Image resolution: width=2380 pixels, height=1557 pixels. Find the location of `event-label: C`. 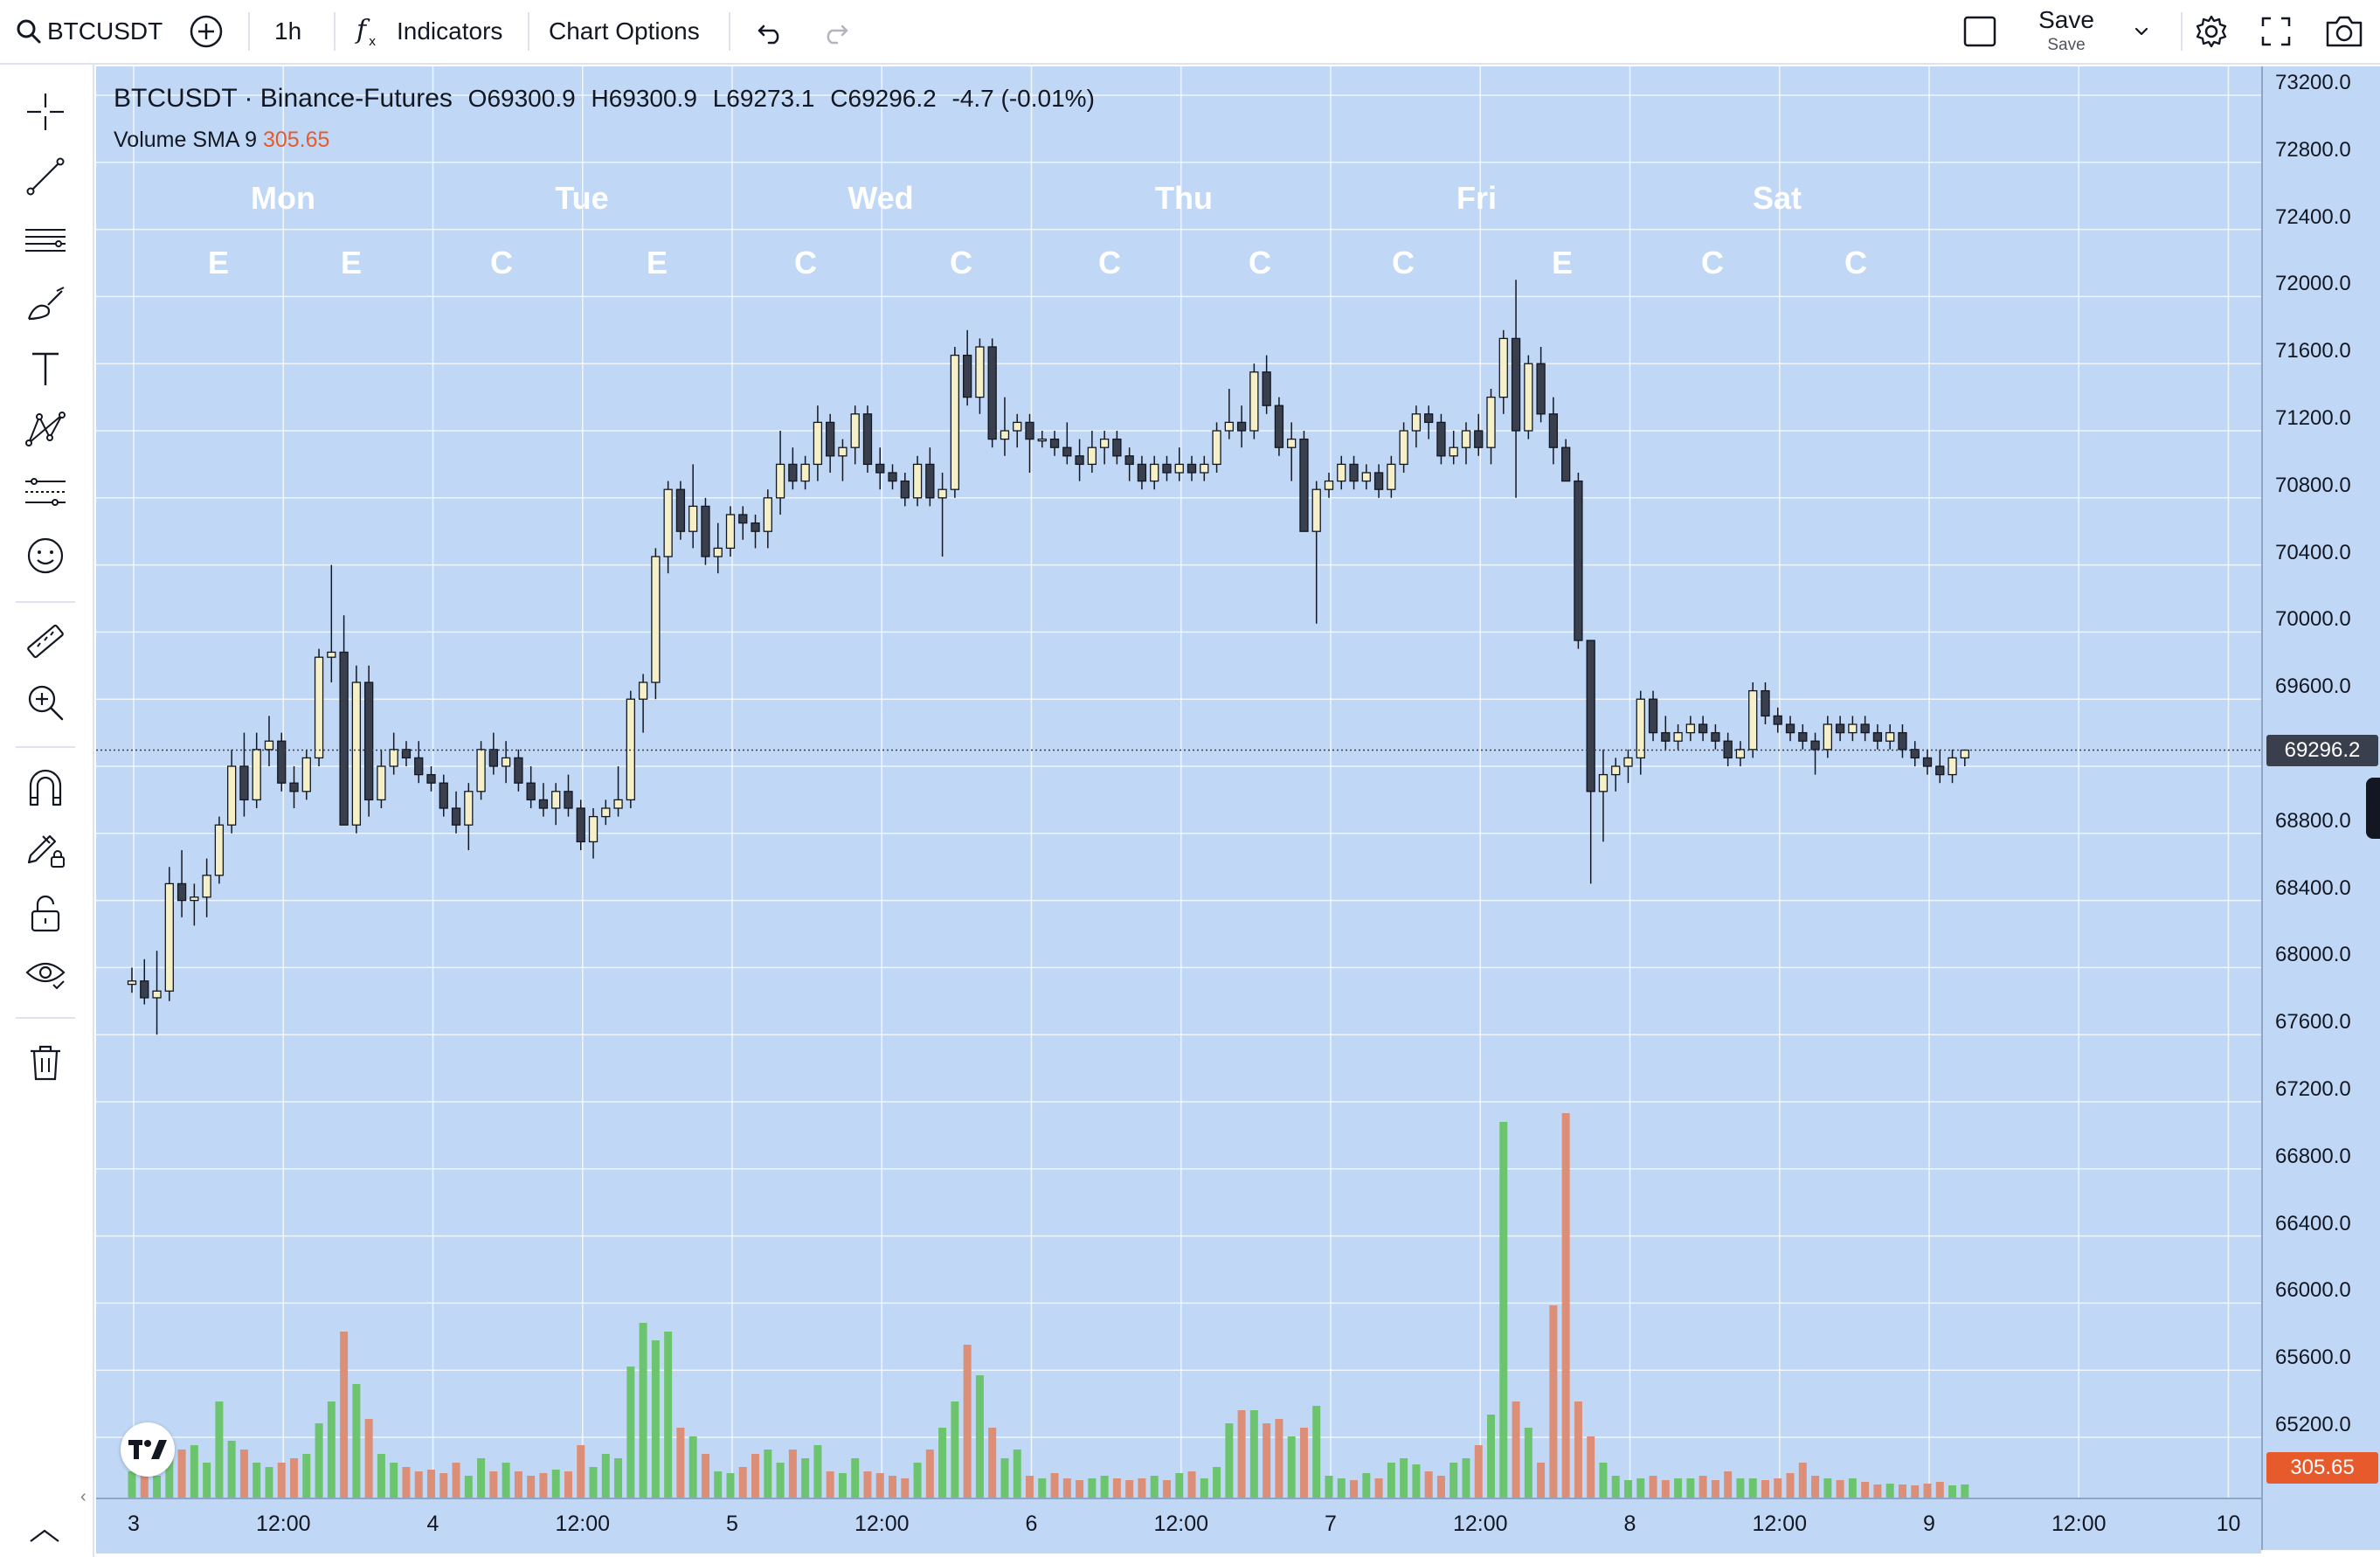

event-label: C is located at coordinates (961, 262).